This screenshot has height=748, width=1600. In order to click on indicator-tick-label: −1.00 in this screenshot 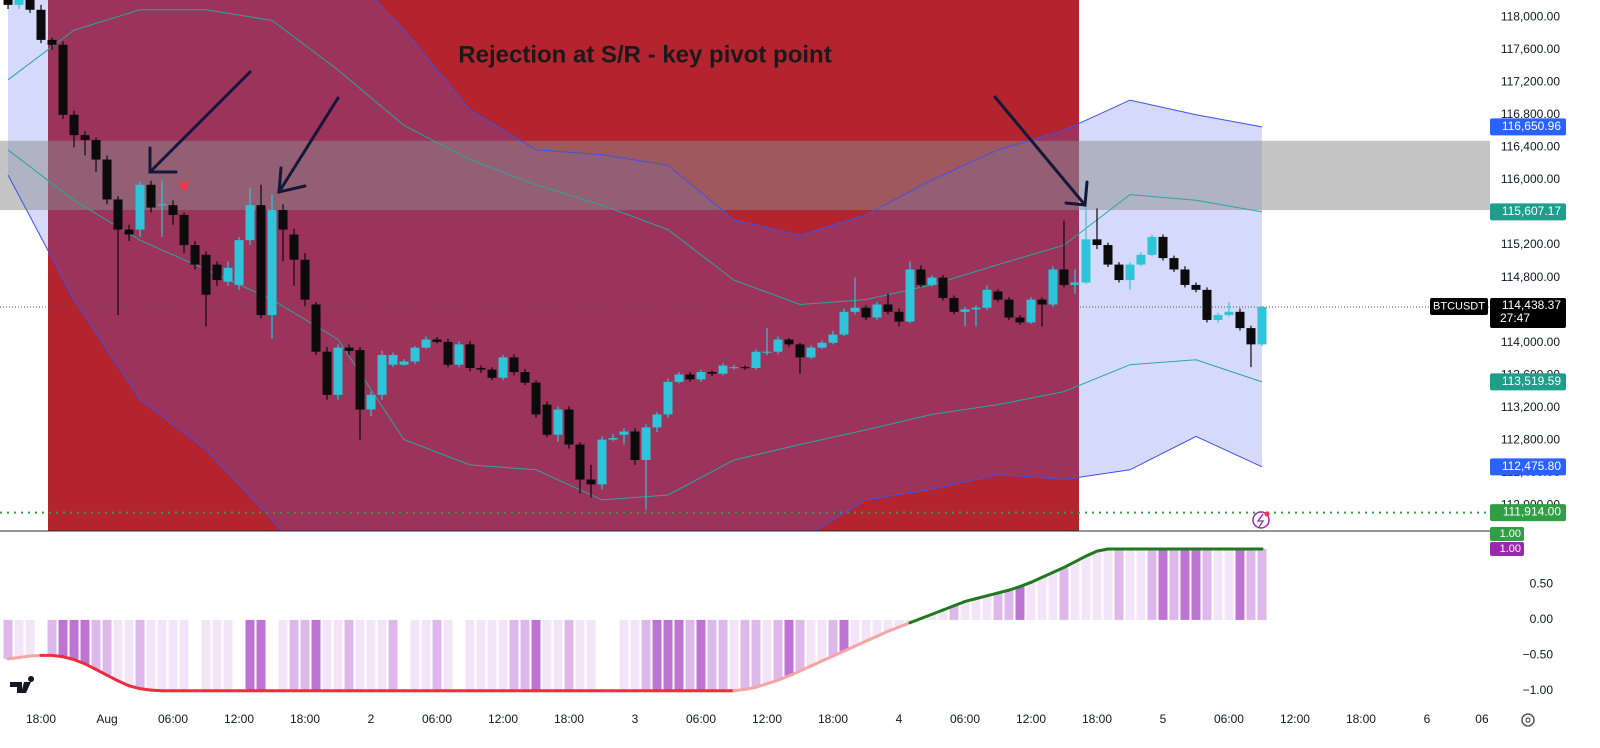, I will do `click(1538, 690)`.